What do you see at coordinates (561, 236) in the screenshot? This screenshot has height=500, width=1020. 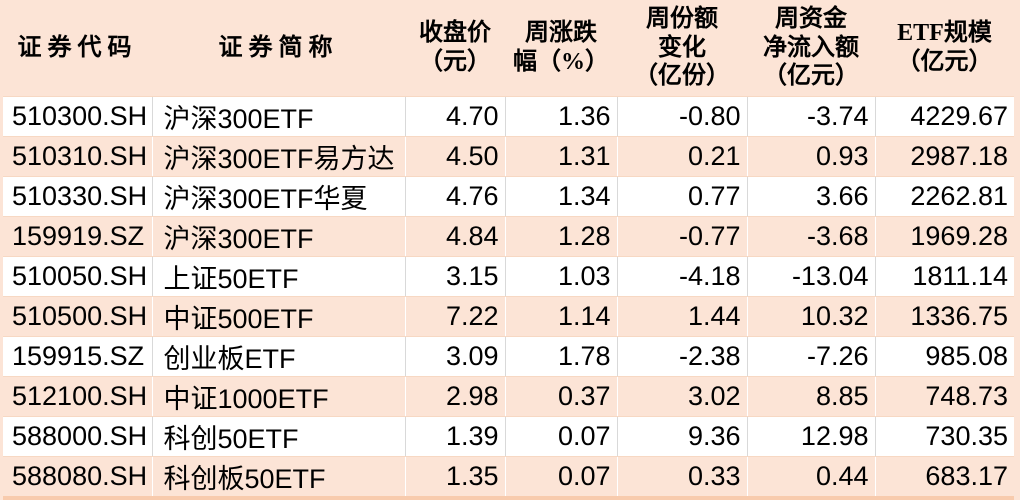 I see `cell-change_pct: 1.28` at bounding box center [561, 236].